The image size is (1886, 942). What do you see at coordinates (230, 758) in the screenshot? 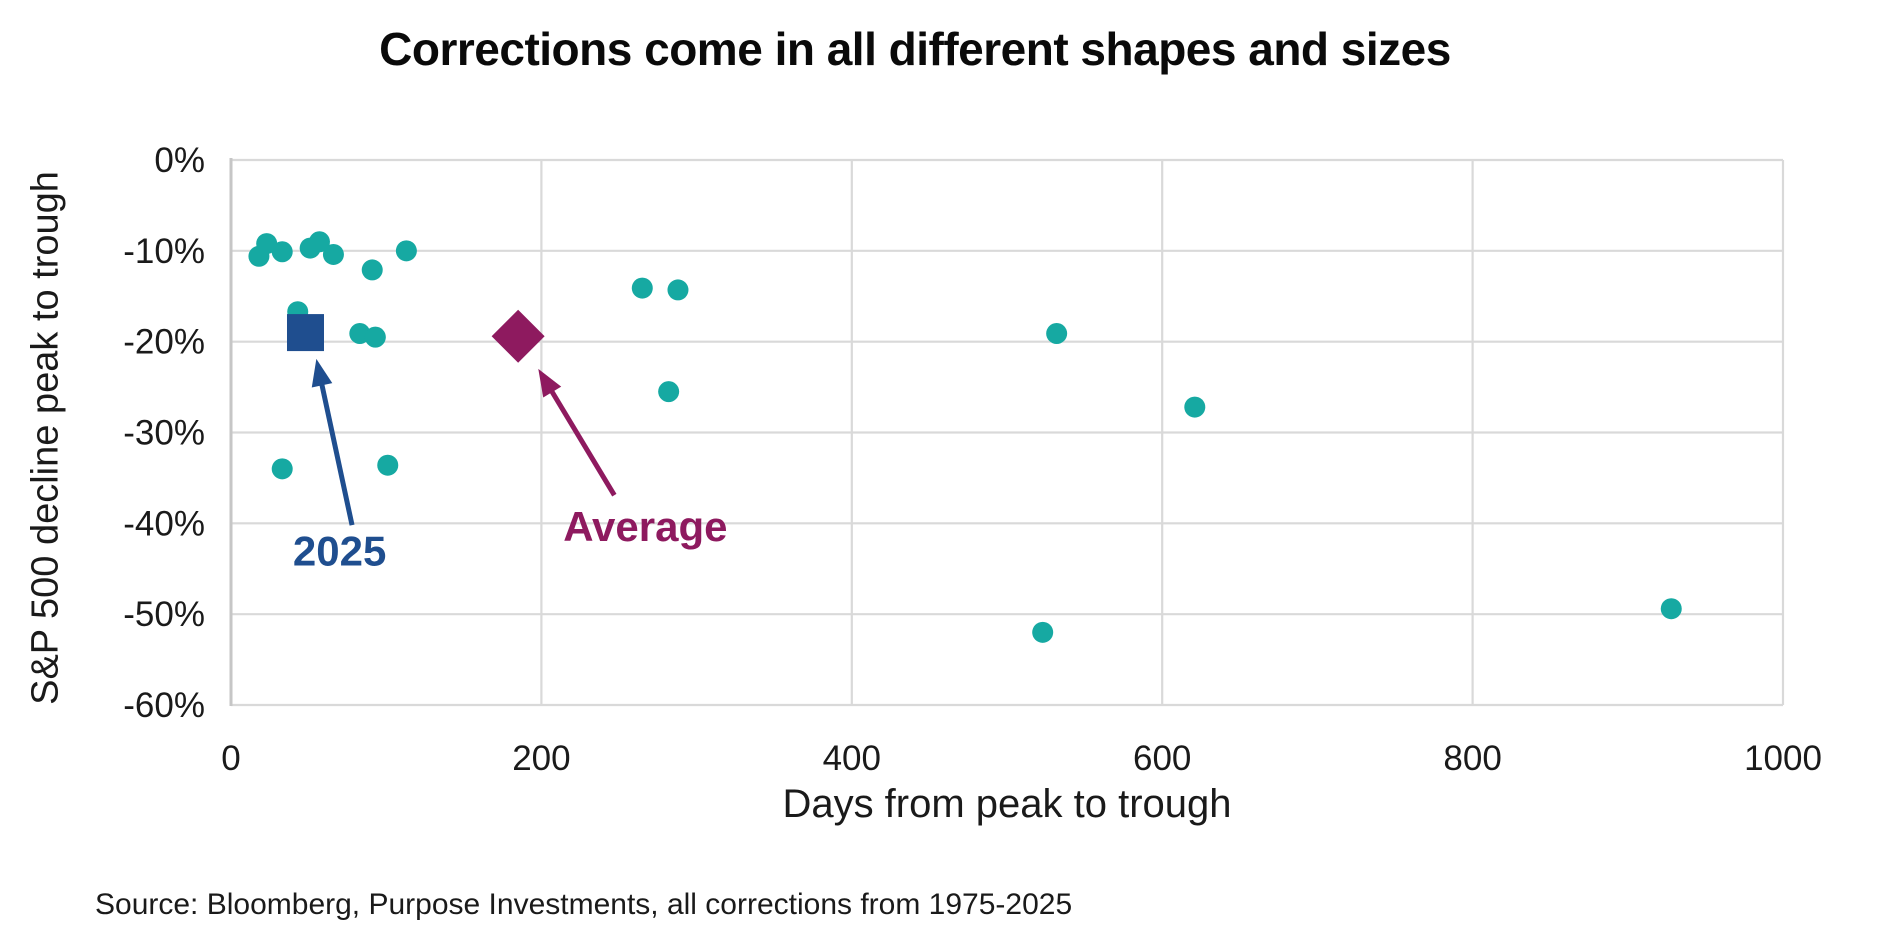
I see `x-tick-label: 0` at bounding box center [230, 758].